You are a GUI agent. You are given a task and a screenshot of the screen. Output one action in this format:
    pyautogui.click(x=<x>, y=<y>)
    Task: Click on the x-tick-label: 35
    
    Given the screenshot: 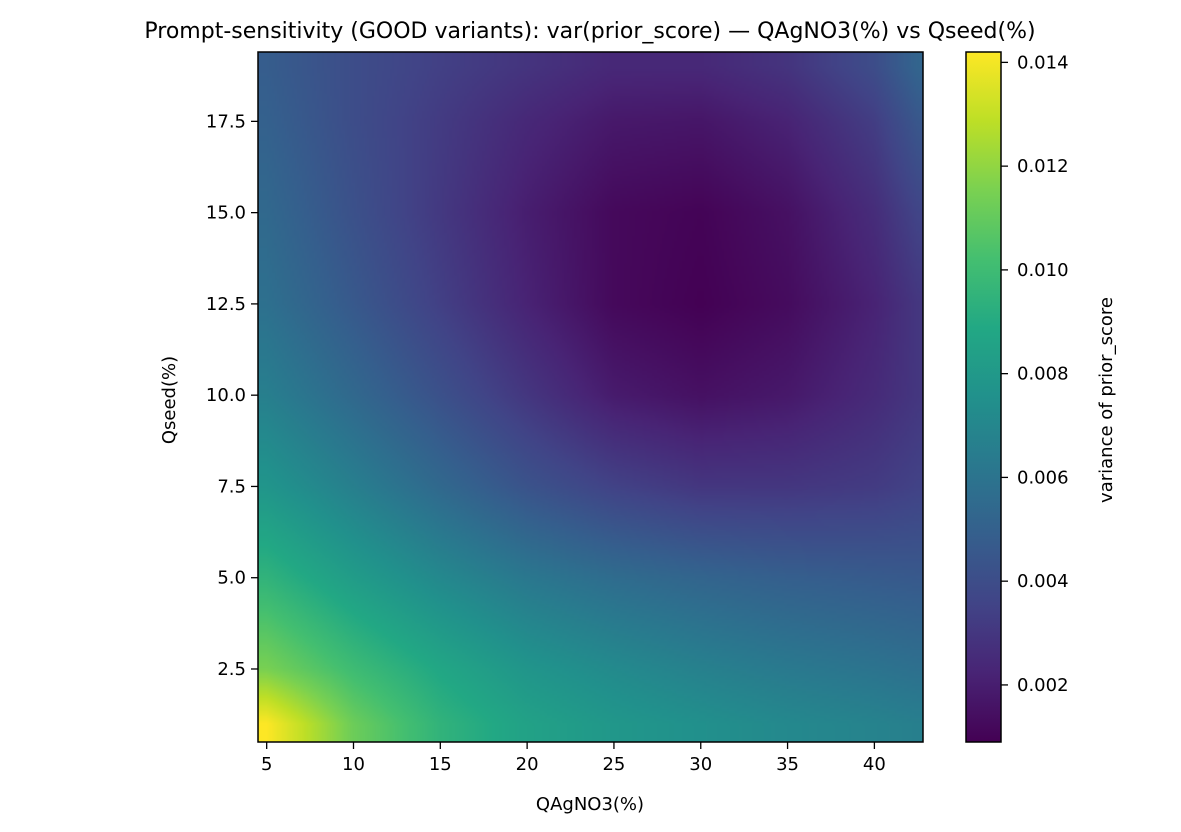 What is the action you would take?
    pyautogui.click(x=787, y=764)
    